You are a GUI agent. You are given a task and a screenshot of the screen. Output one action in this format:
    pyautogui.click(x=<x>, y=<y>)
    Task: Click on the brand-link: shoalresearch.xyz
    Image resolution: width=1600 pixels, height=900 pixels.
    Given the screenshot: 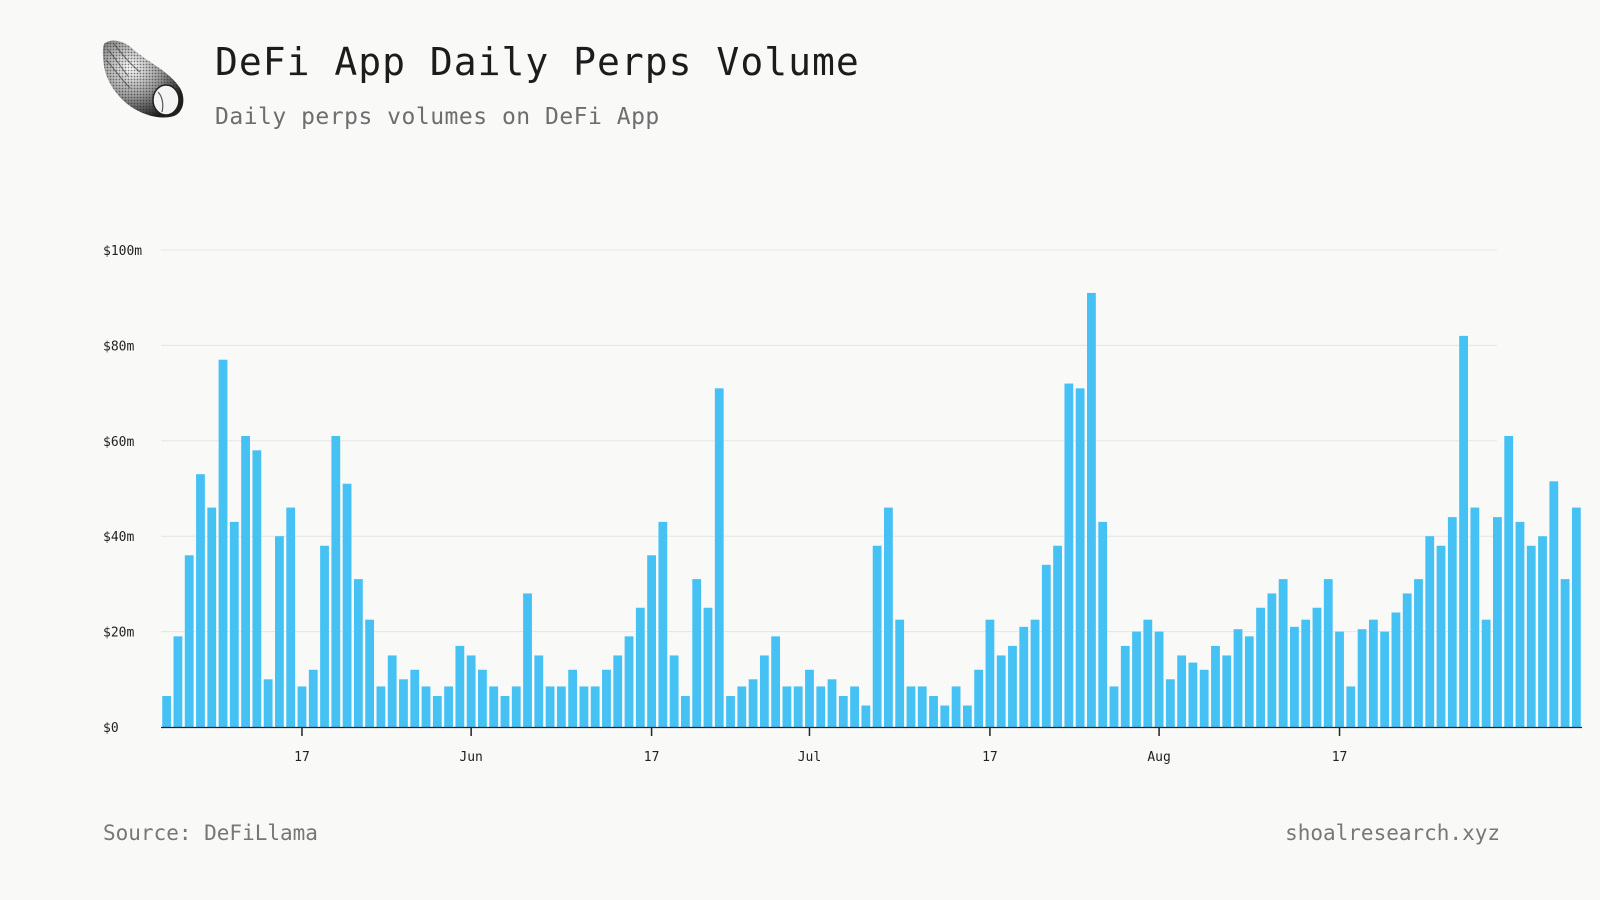 What is the action you would take?
    pyautogui.click(x=1392, y=833)
    